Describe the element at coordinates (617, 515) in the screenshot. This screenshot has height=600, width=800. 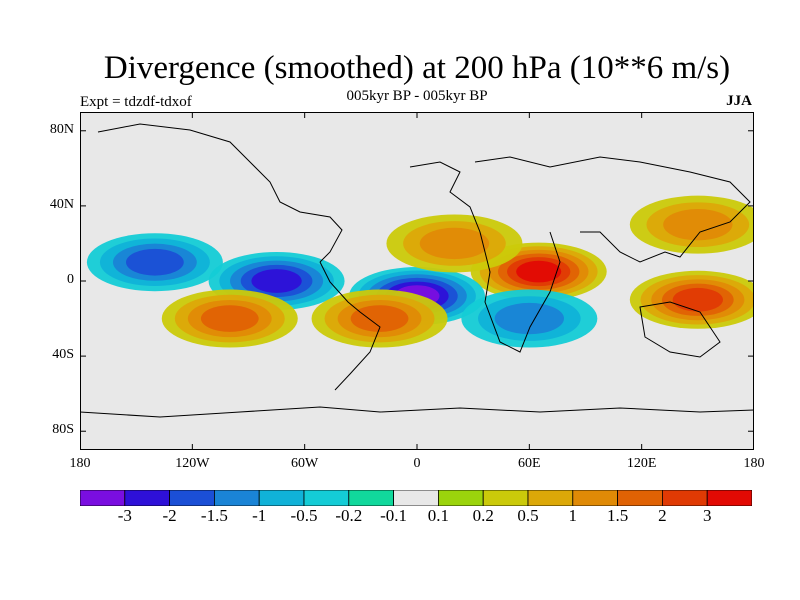
I see `colorbar-label: 1.5` at that location.